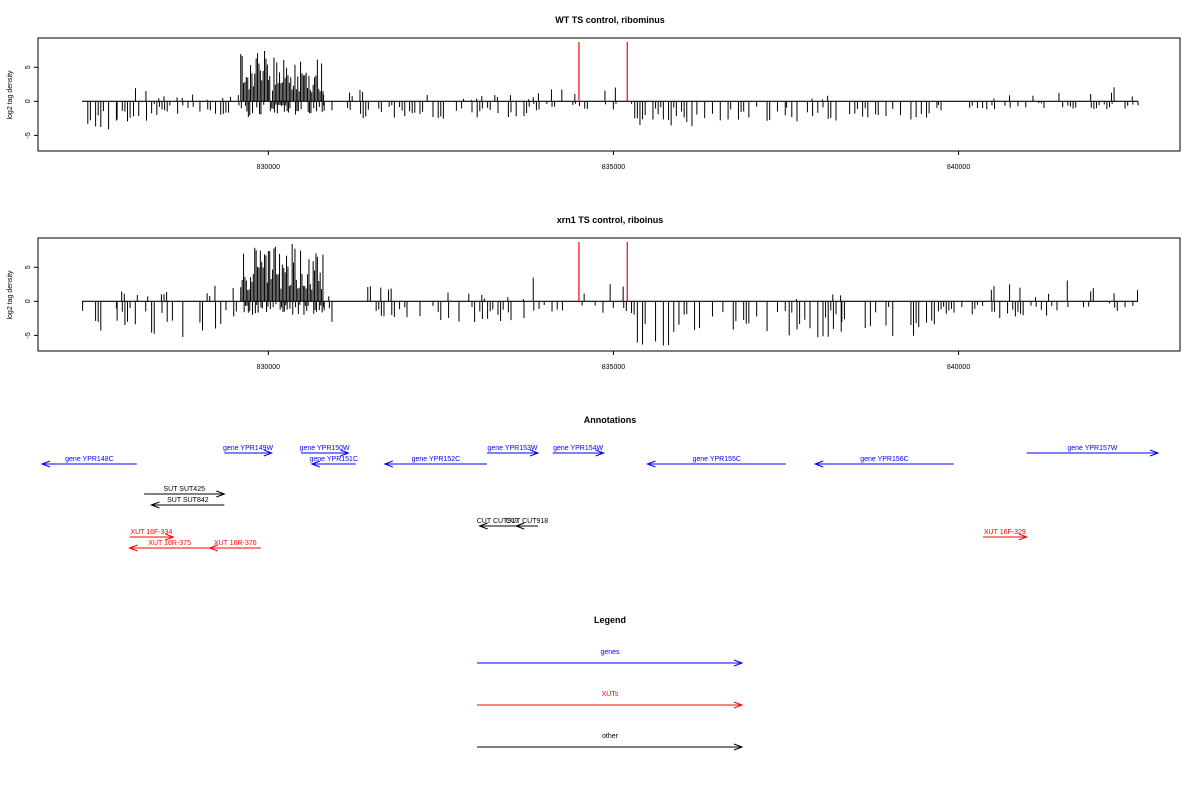 The height and width of the screenshot is (800, 1200). I want to click on feature: gene YPR155C, so click(715, 462).